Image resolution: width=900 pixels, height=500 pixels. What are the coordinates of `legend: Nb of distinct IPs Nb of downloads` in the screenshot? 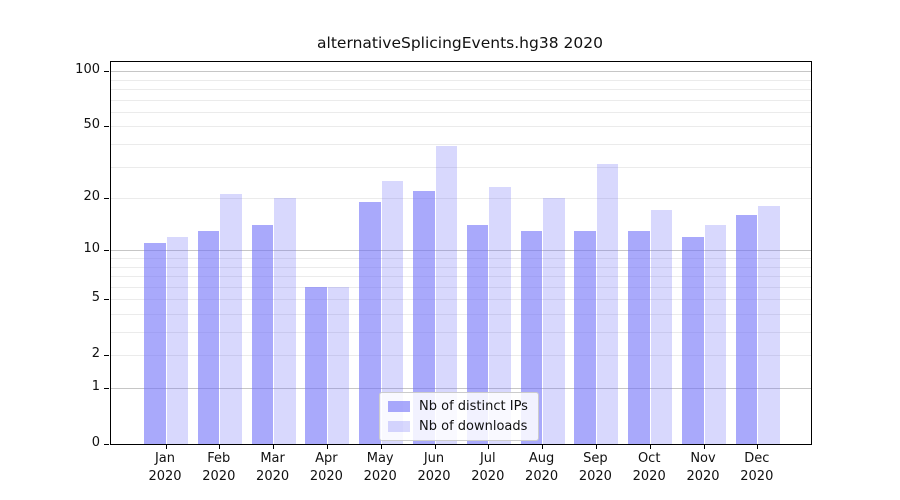 It's located at (459, 416).